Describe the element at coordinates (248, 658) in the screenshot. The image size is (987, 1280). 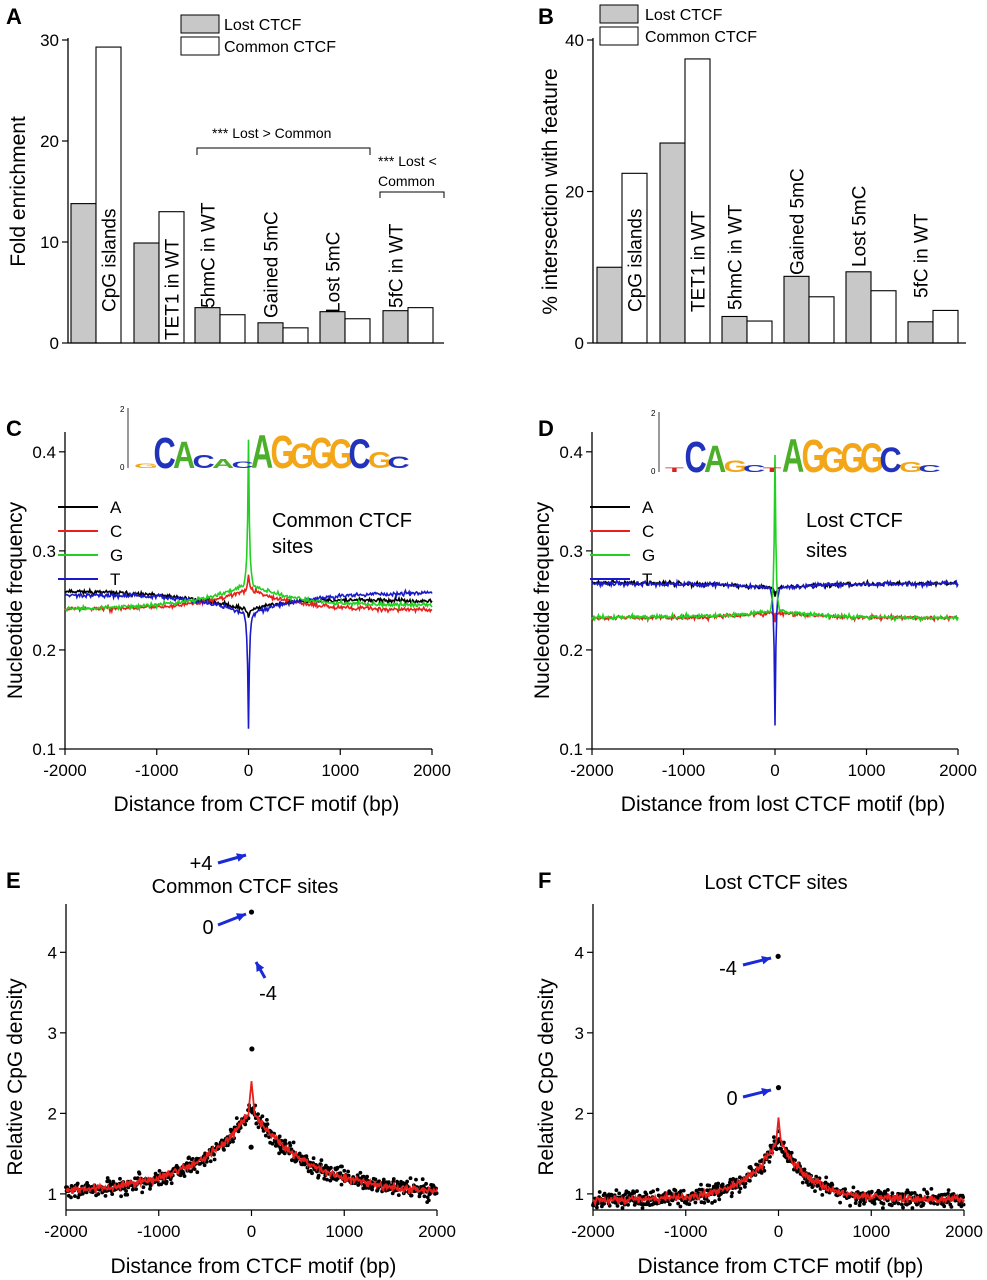
I see `series-line-T` at that location.